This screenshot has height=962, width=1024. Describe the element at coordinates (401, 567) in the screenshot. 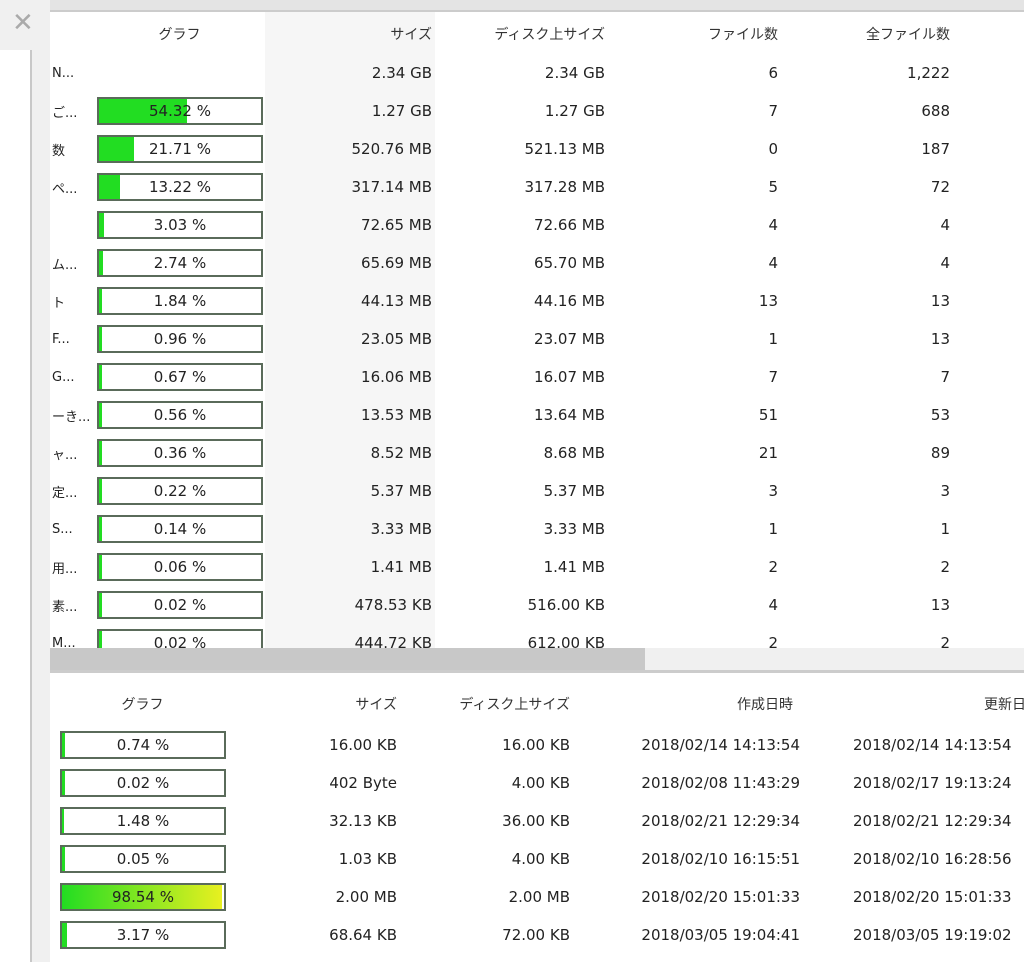

I see `size-cell: 1.41 MB` at that location.